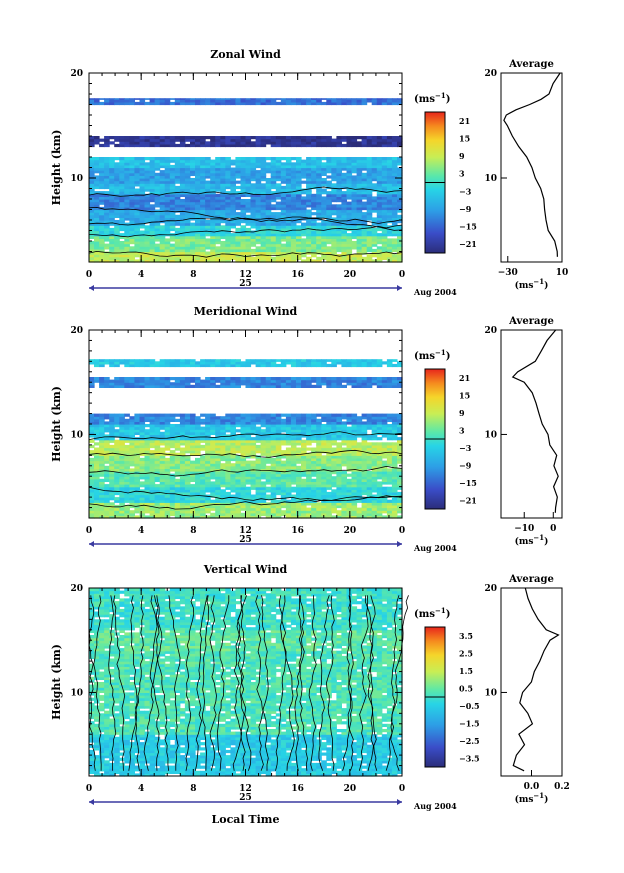 This screenshot has width=624, height=873. Describe the element at coordinates (532, 284) in the screenshot. I see `profile-unit: (ms−1)` at that location.